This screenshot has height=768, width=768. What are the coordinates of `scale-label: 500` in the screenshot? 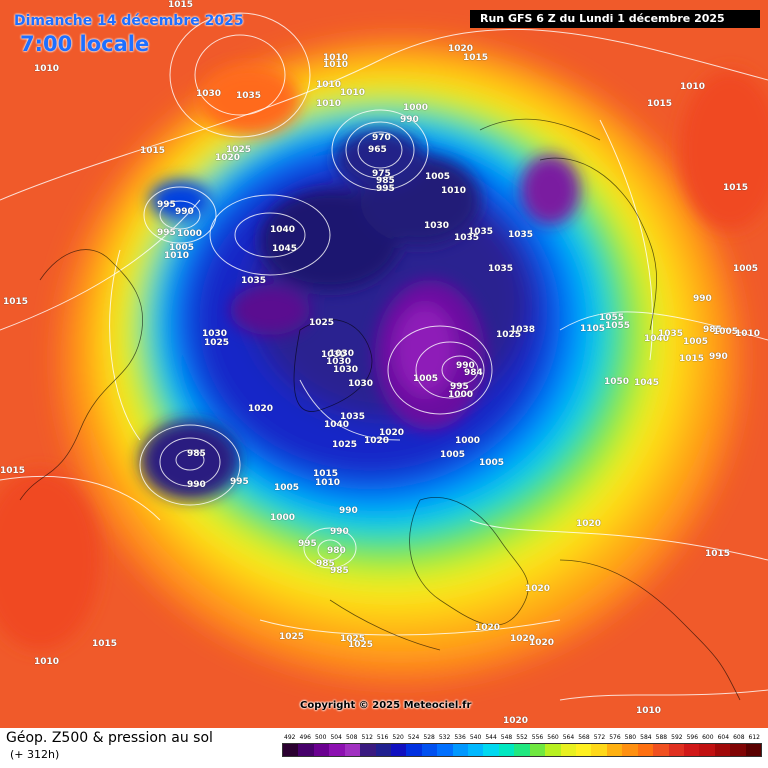 It's located at (320, 737).